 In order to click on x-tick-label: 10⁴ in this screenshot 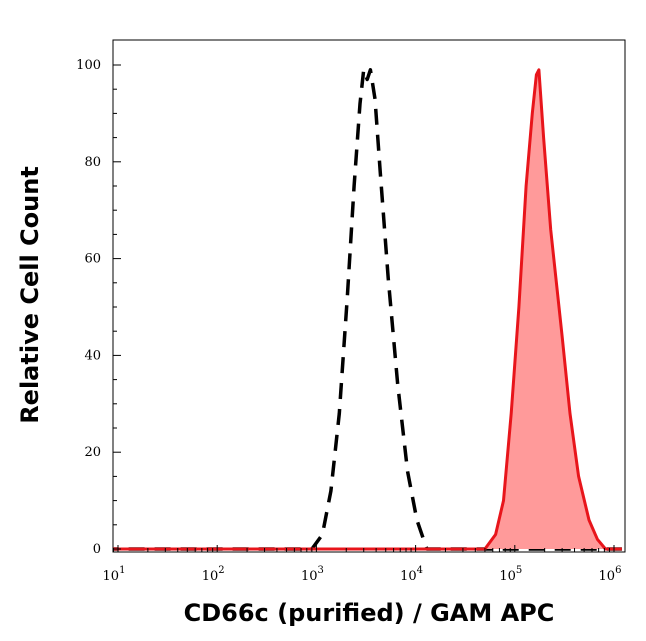, I will do `click(411, 574)`.